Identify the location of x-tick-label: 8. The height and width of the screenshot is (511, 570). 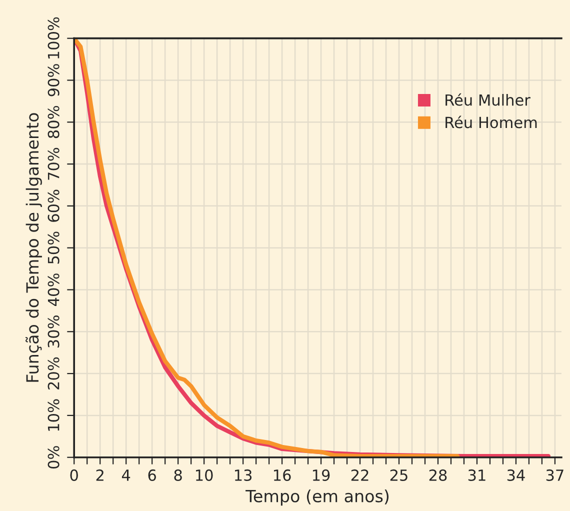
(178, 475).